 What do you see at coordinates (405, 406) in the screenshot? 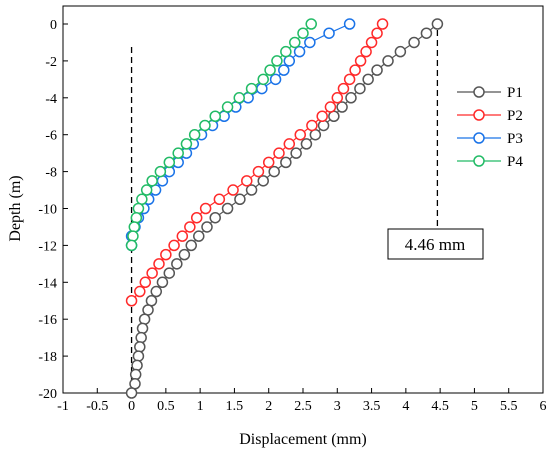
I see `x-tick-label: 4` at bounding box center [405, 406].